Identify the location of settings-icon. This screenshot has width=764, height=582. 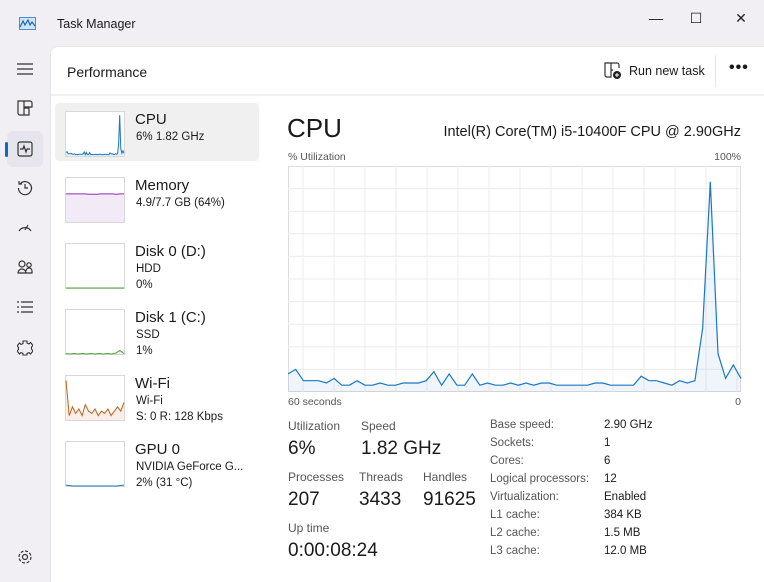
(25, 557).